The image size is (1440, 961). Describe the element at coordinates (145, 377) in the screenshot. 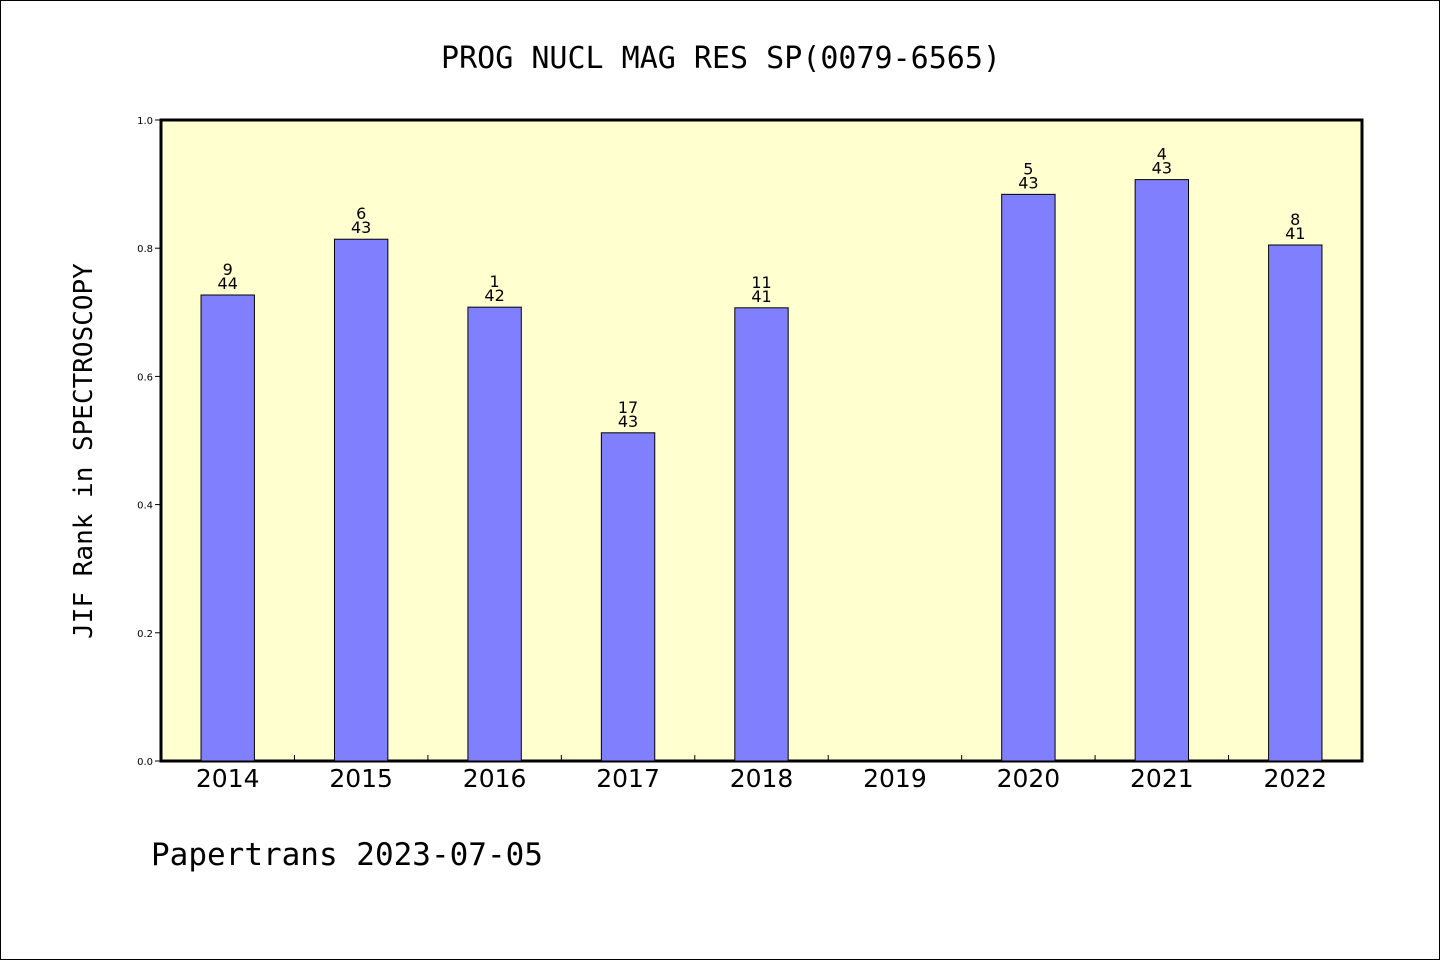

I see `y-tick-label: 0.6` at that location.